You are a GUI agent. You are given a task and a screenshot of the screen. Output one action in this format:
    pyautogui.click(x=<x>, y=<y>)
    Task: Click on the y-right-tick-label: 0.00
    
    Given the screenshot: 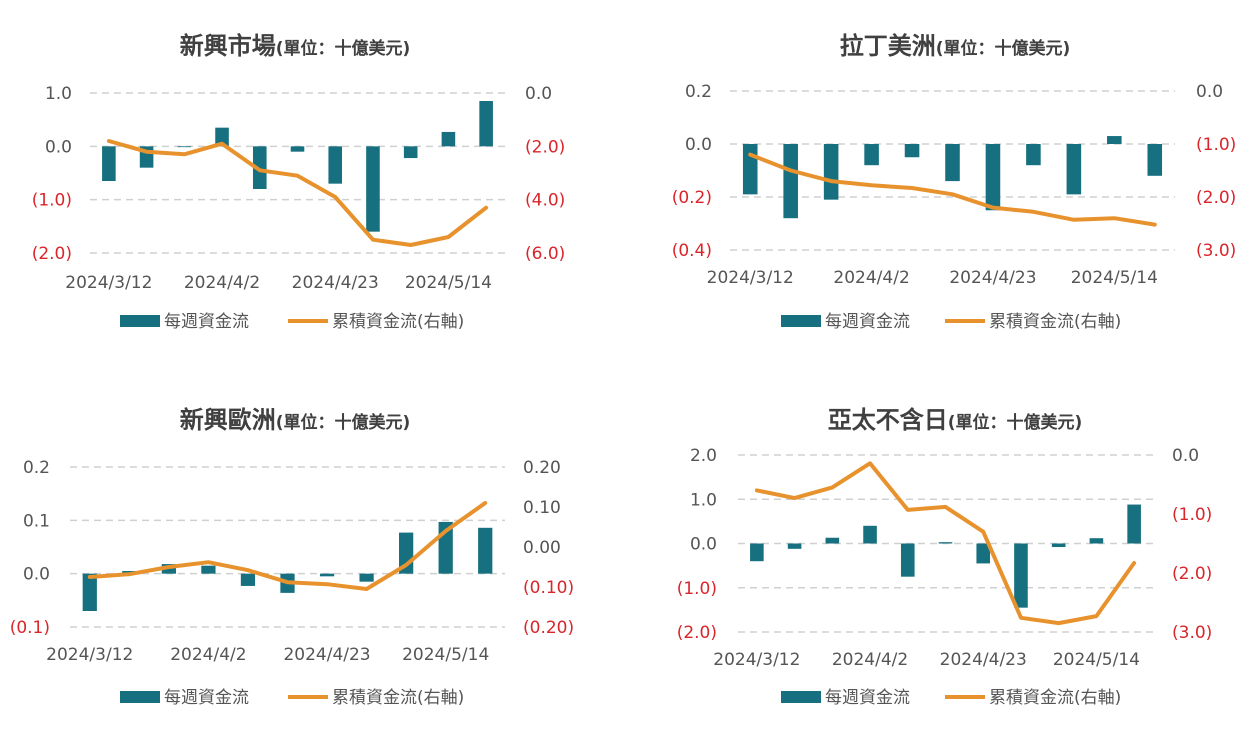 What is the action you would take?
    pyautogui.click(x=542, y=548)
    